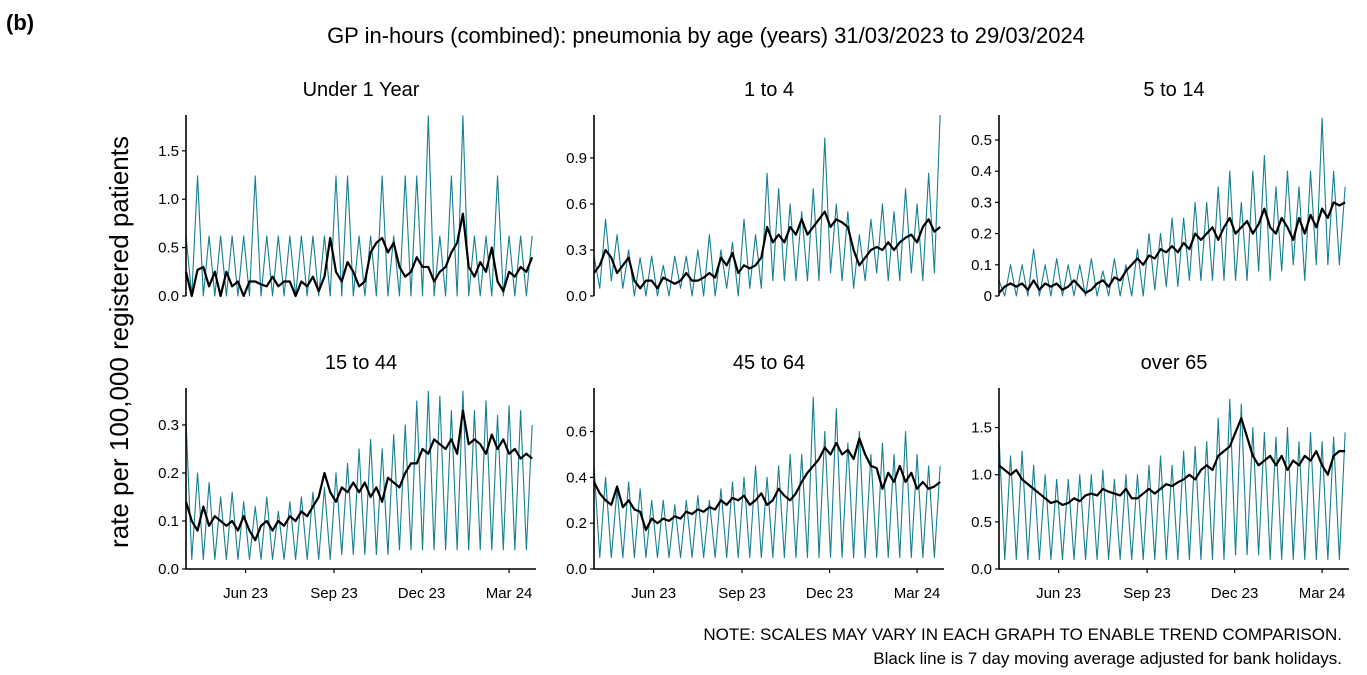 The width and height of the screenshot is (1367, 675). What do you see at coordinates (576, 158) in the screenshot?
I see `y-tick-label: 0.9` at bounding box center [576, 158].